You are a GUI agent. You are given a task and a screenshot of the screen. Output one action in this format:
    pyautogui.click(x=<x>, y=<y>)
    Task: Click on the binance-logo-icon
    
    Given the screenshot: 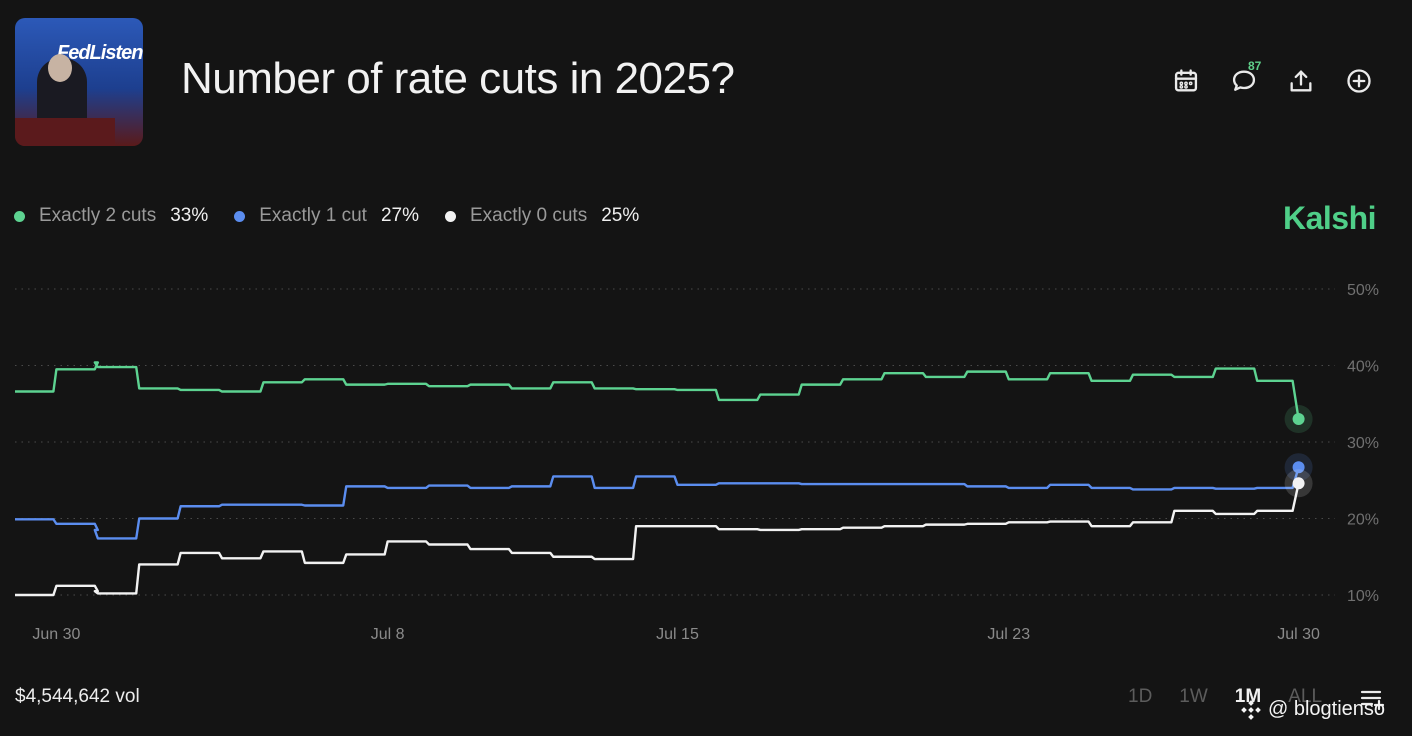 What is the action you would take?
    pyautogui.click(x=1251, y=709)
    